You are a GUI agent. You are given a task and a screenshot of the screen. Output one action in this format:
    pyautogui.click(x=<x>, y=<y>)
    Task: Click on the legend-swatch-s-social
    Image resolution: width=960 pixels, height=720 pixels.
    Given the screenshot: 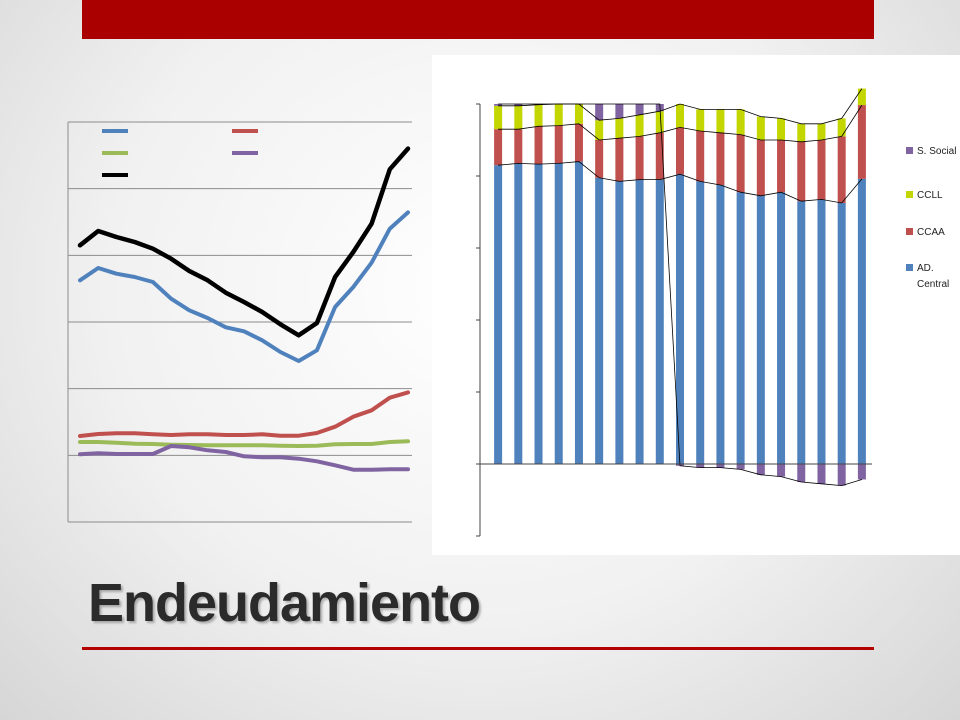 What is the action you would take?
    pyautogui.click(x=909, y=150)
    